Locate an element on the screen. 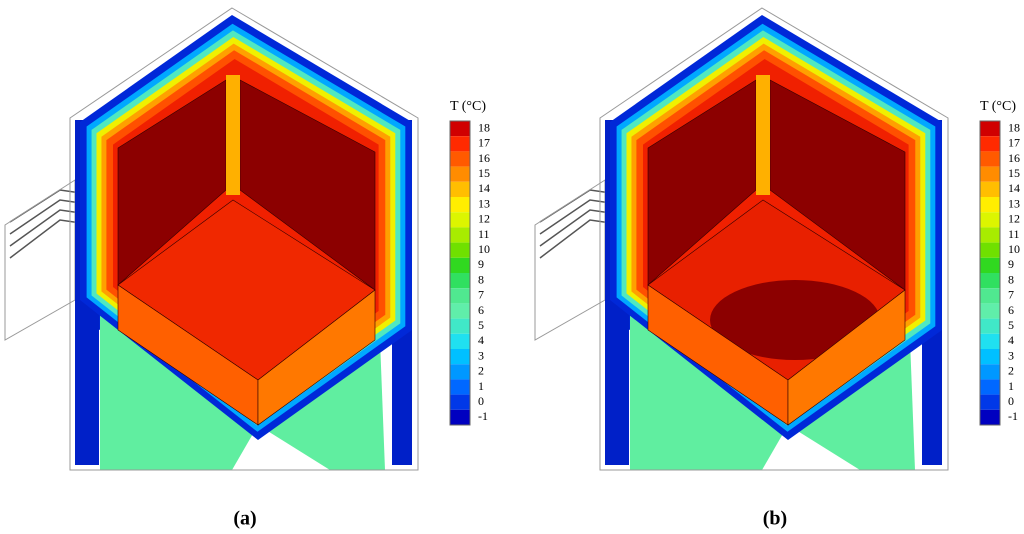 This screenshot has height=534, width=1024. floor-core is located at coordinates (795, 320).